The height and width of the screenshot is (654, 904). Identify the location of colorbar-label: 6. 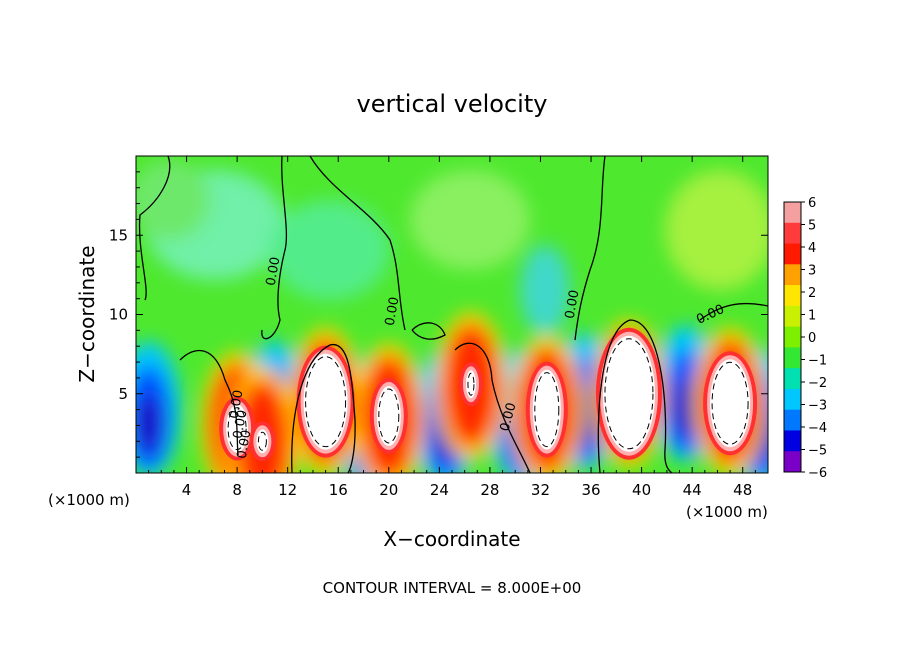
(812, 203).